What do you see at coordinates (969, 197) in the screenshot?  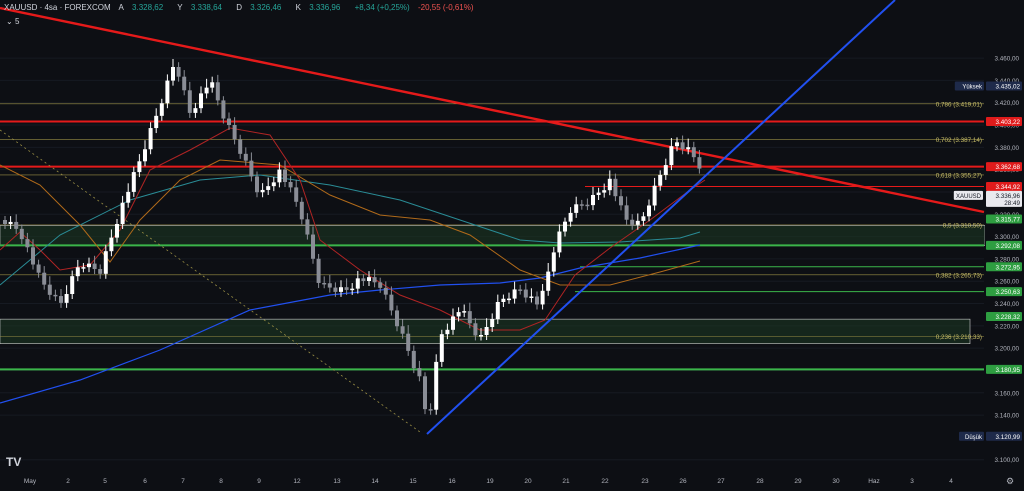 I see `price-label-prefix: XAUUSD` at bounding box center [969, 197].